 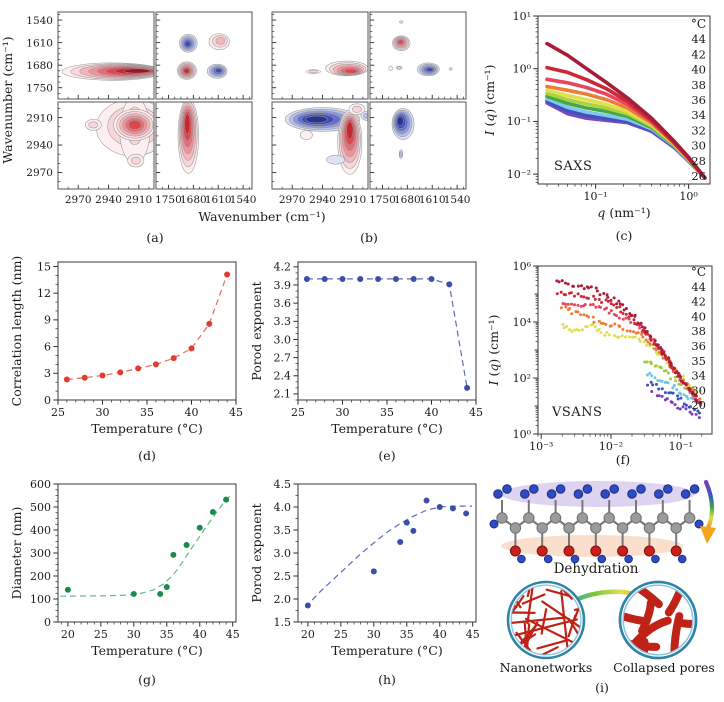 I want to click on svg-text: 10⁰, so click(x=522, y=434).